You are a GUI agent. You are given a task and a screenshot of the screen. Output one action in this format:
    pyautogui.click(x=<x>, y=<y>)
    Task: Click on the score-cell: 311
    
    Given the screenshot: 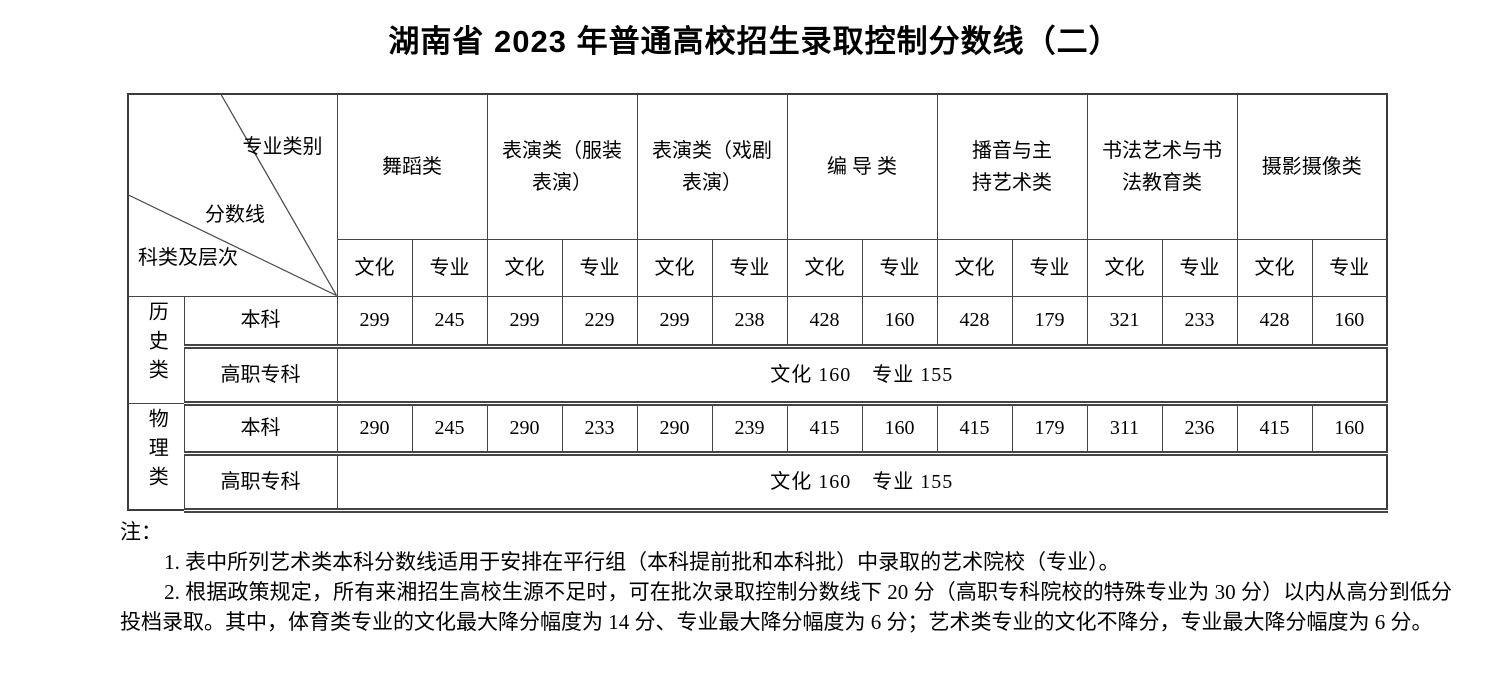 What is the action you would take?
    pyautogui.click(x=1124, y=428)
    